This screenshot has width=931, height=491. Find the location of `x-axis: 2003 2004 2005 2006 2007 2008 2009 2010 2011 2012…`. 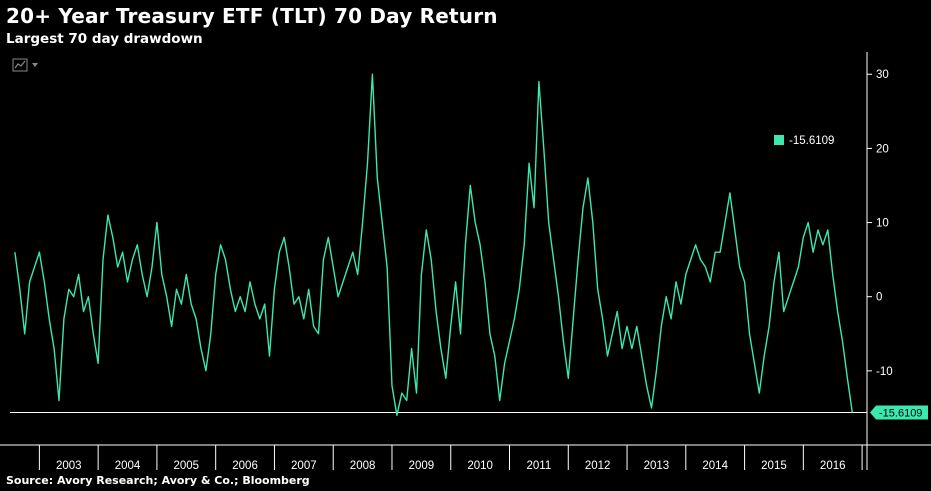

x-axis: 2003 2004 2005 2006 2007 2008 2009 2010 2011 2012… is located at coordinates (465, 458).